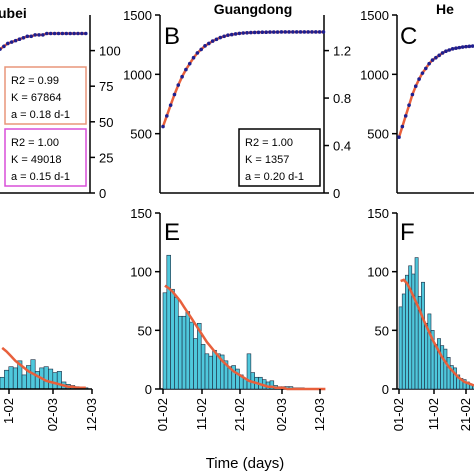 The width and height of the screenshot is (474, 474). What do you see at coordinates (274, 177) in the screenshot?
I see `box-black-a: a = 0.20 d-1` at bounding box center [274, 177].